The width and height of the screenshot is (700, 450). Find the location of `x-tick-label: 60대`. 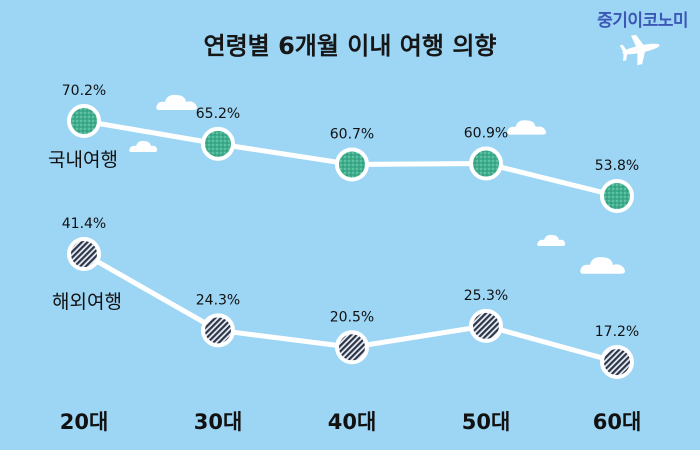

x-tick-label: 60대 is located at coordinates (617, 422).